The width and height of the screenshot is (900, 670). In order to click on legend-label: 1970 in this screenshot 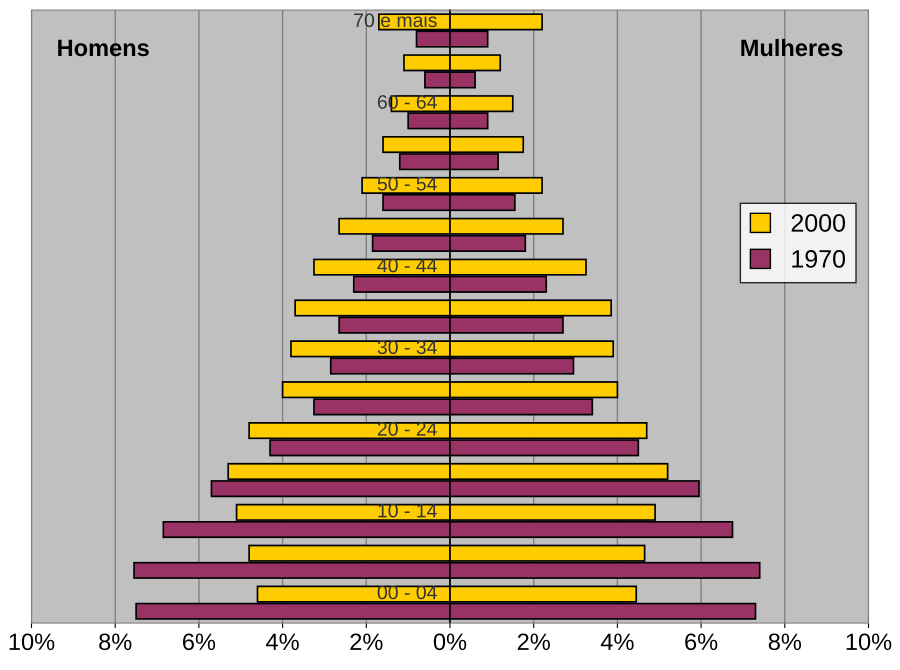, I will do `click(819, 259)`.